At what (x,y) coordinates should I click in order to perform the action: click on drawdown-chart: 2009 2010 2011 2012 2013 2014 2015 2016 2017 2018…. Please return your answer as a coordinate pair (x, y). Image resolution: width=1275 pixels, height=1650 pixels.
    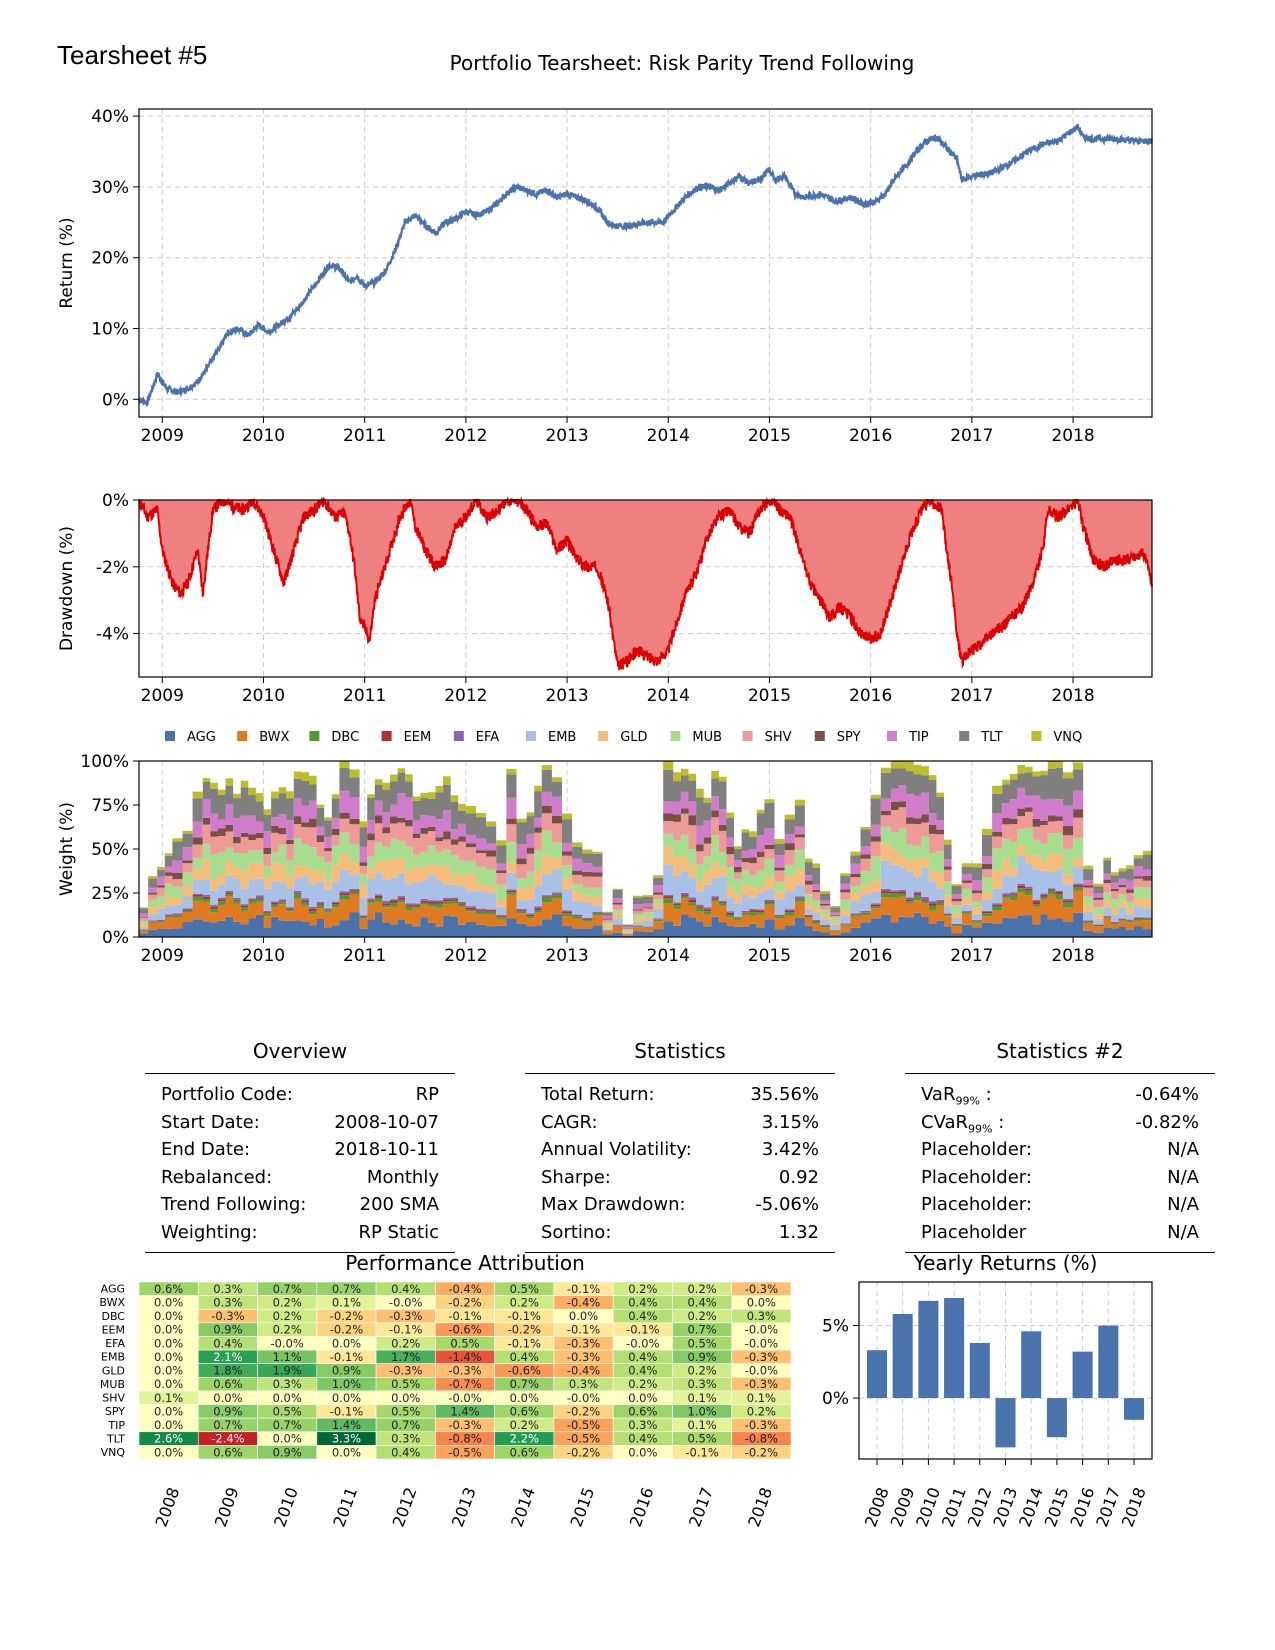
    Looking at the image, I should click on (605, 598).